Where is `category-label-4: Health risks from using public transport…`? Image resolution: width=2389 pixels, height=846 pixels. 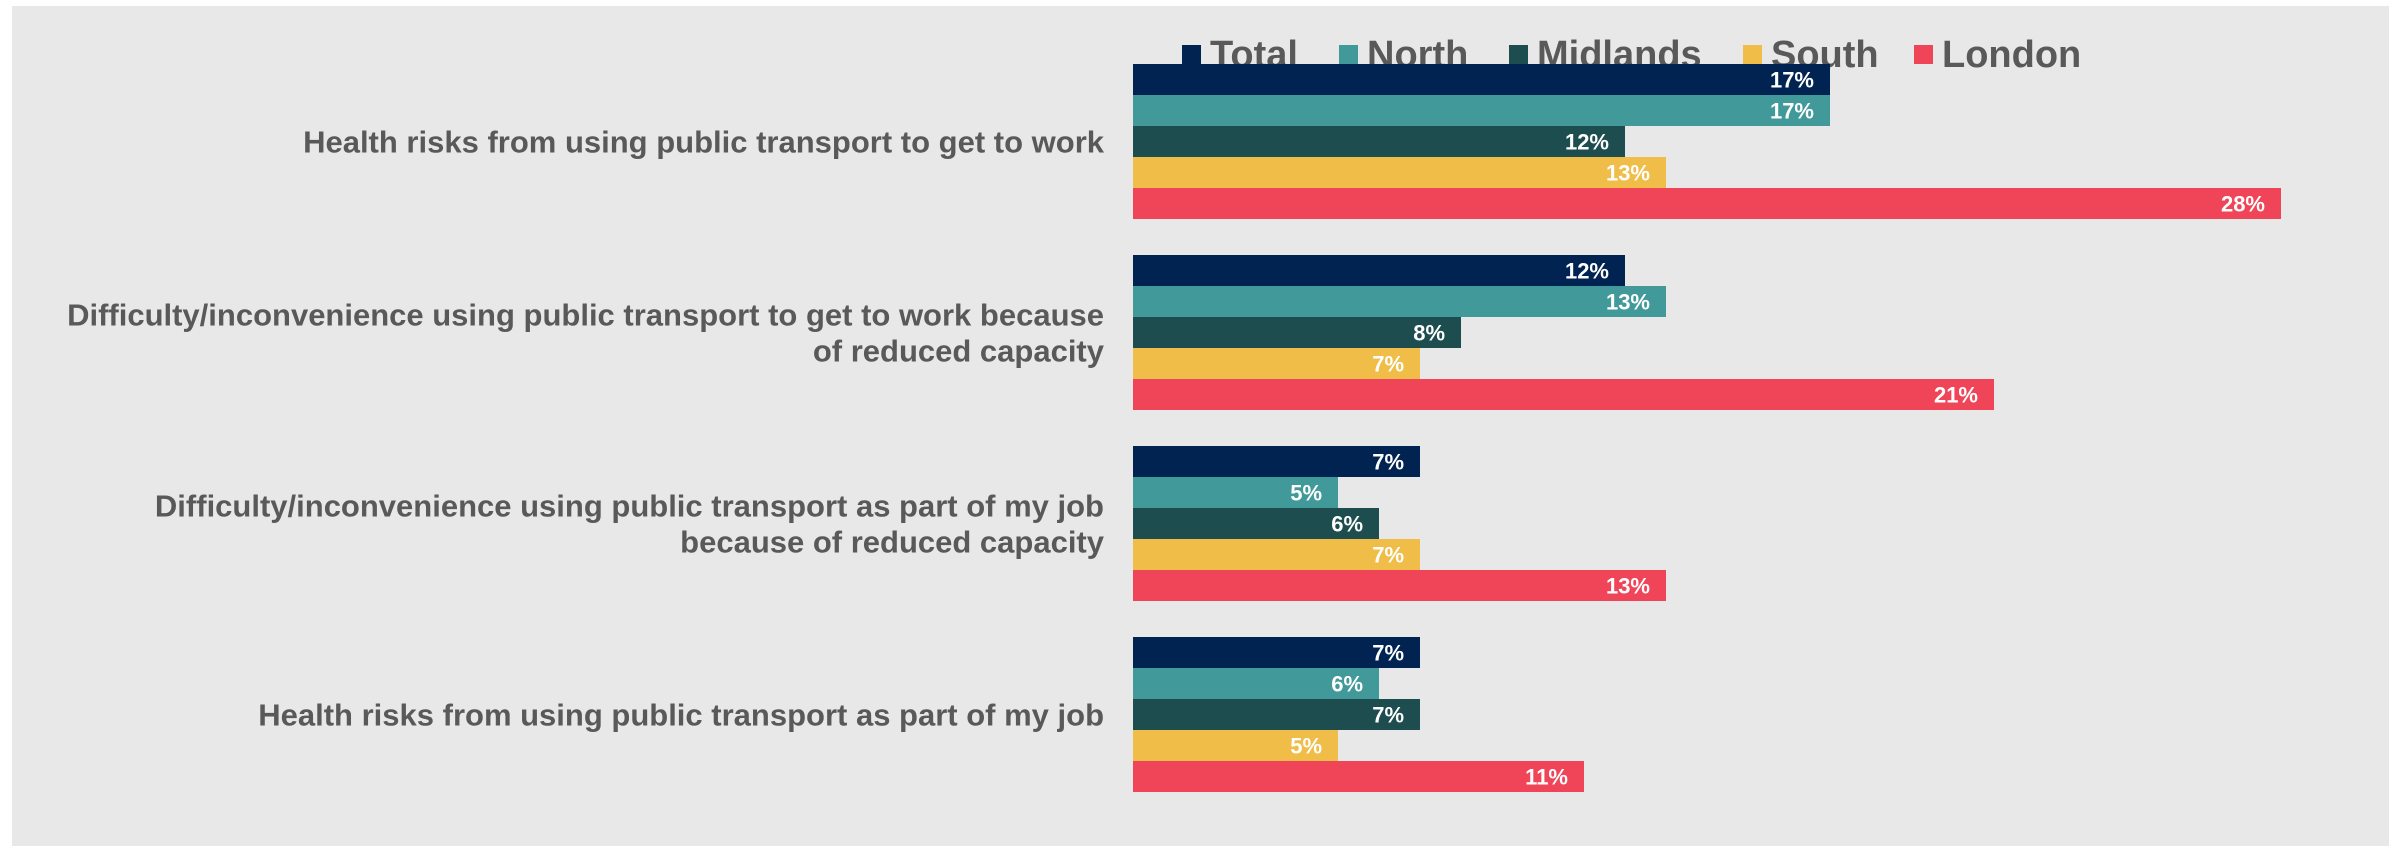
category-label-4: Health risks from using public transport… is located at coordinates (681, 715).